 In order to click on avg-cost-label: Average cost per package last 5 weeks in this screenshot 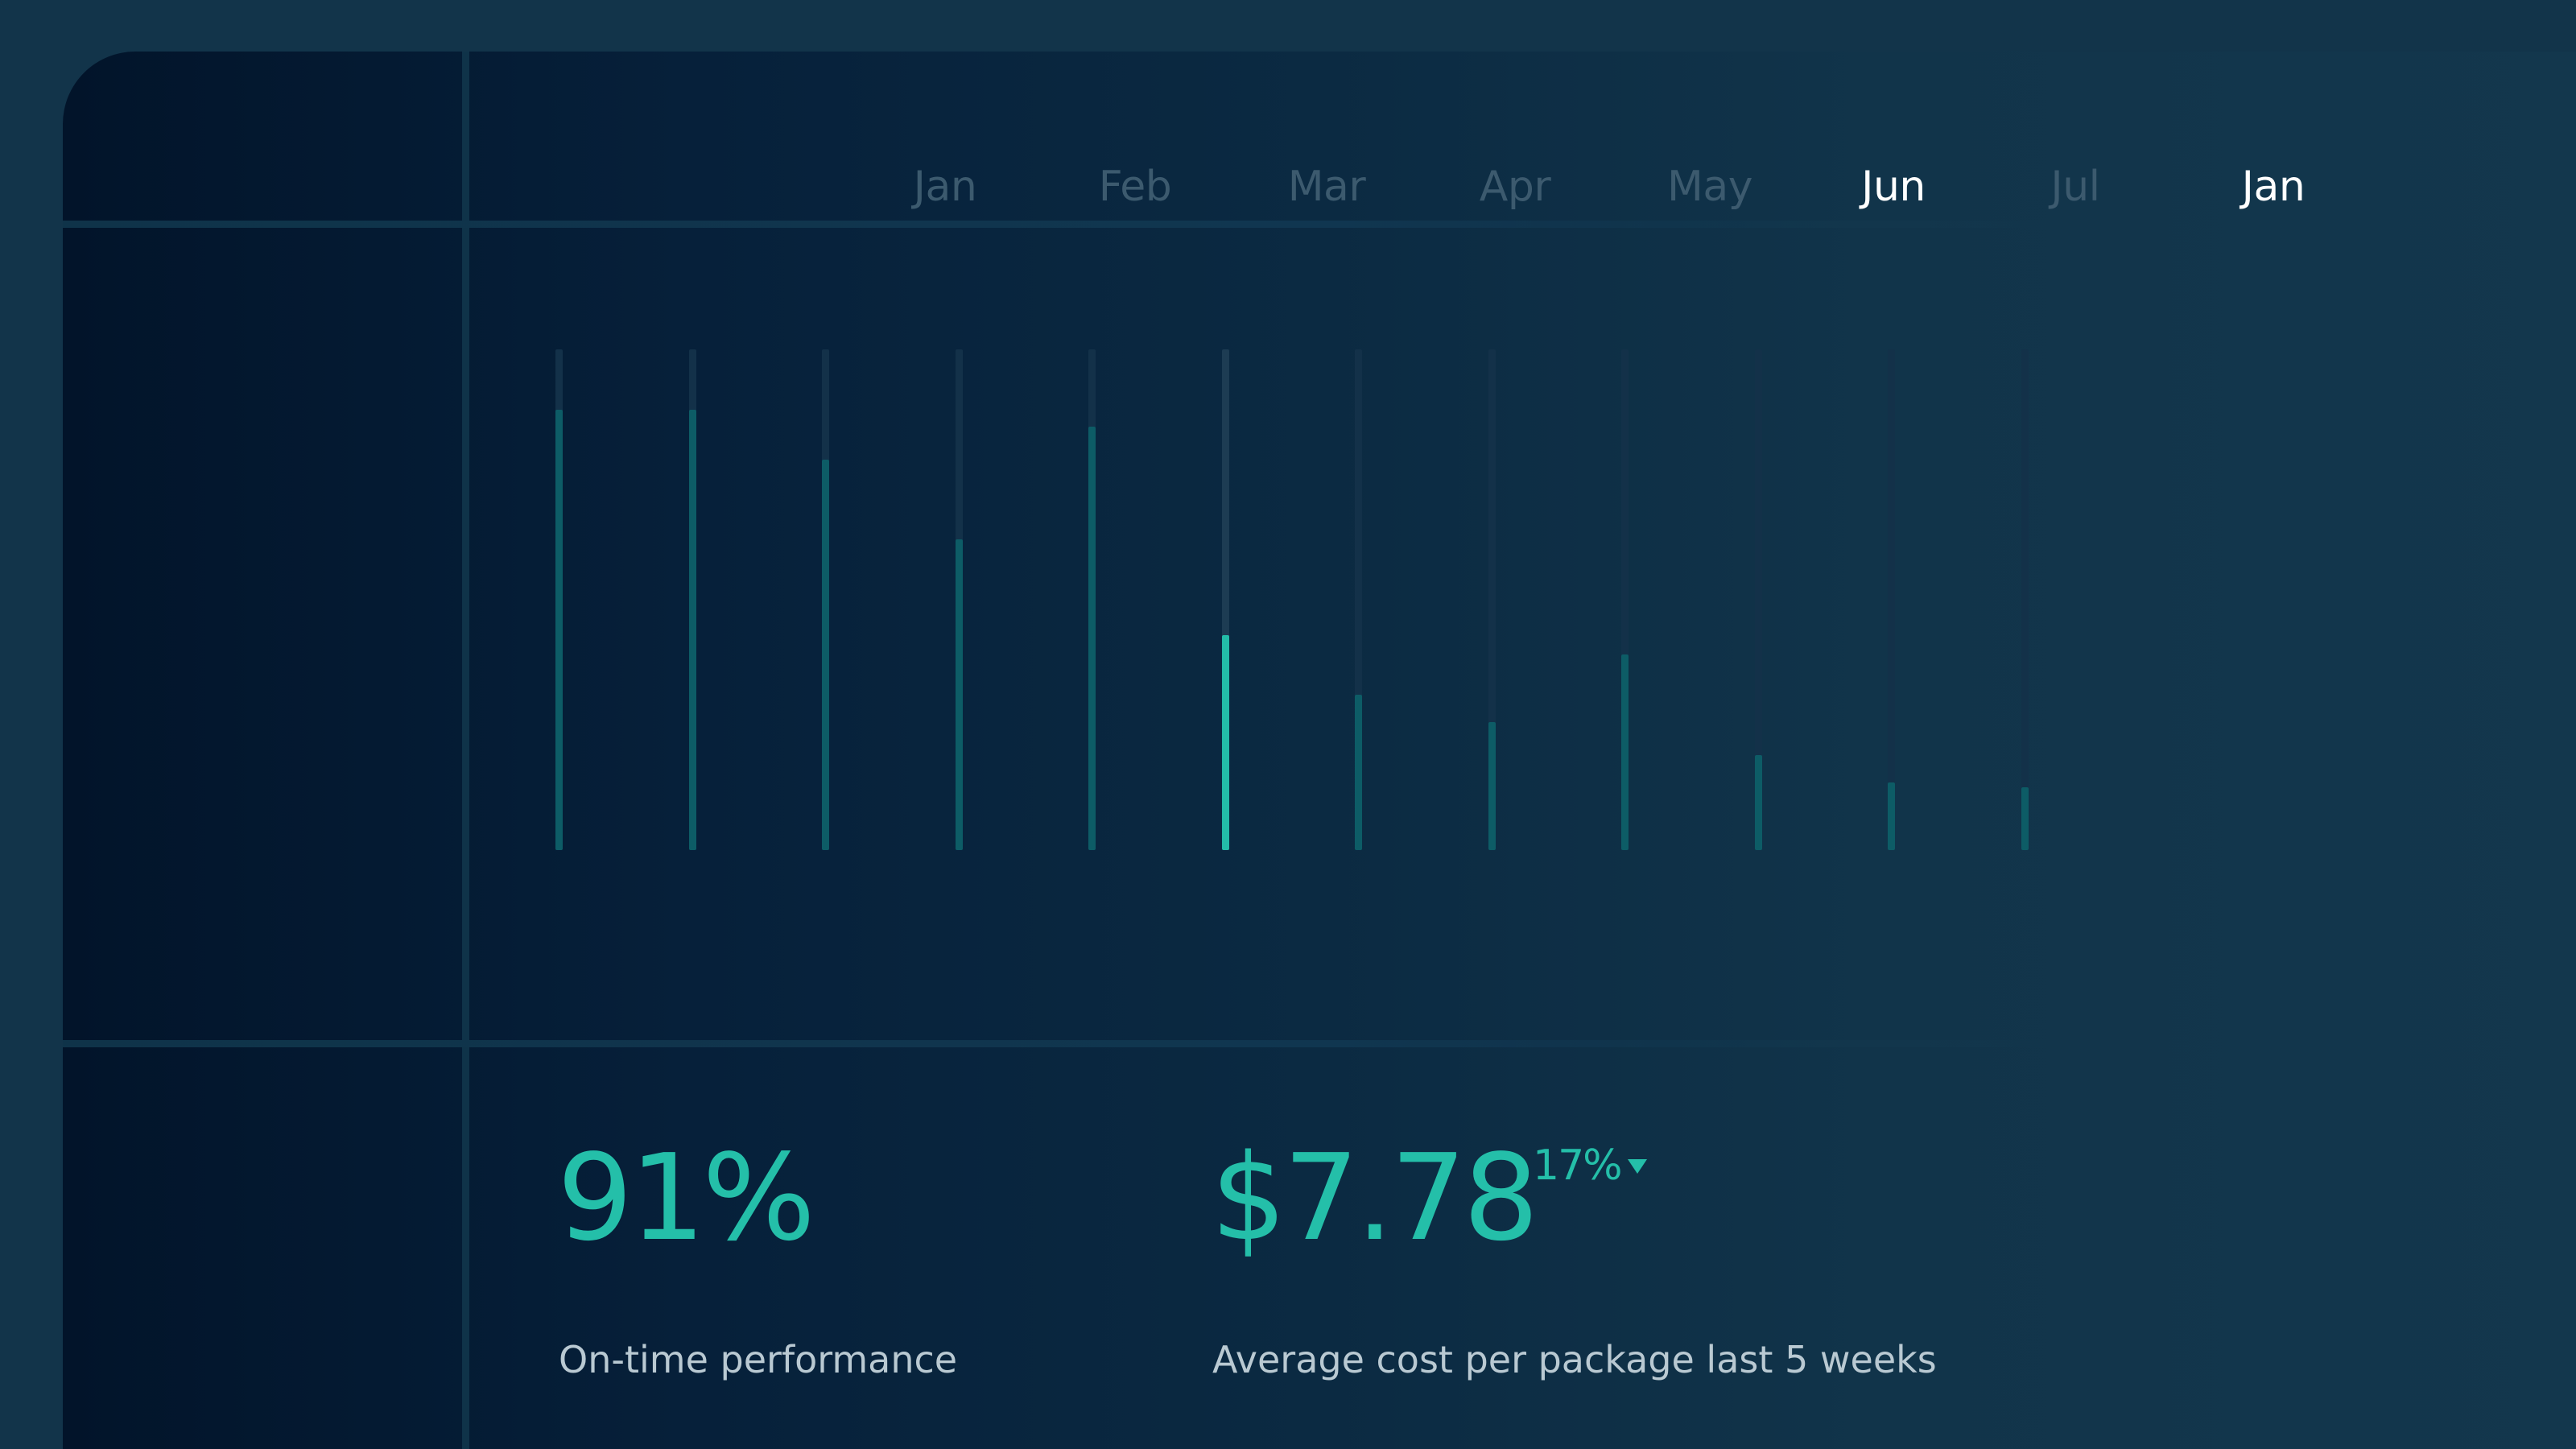, I will do `click(1574, 1359)`.